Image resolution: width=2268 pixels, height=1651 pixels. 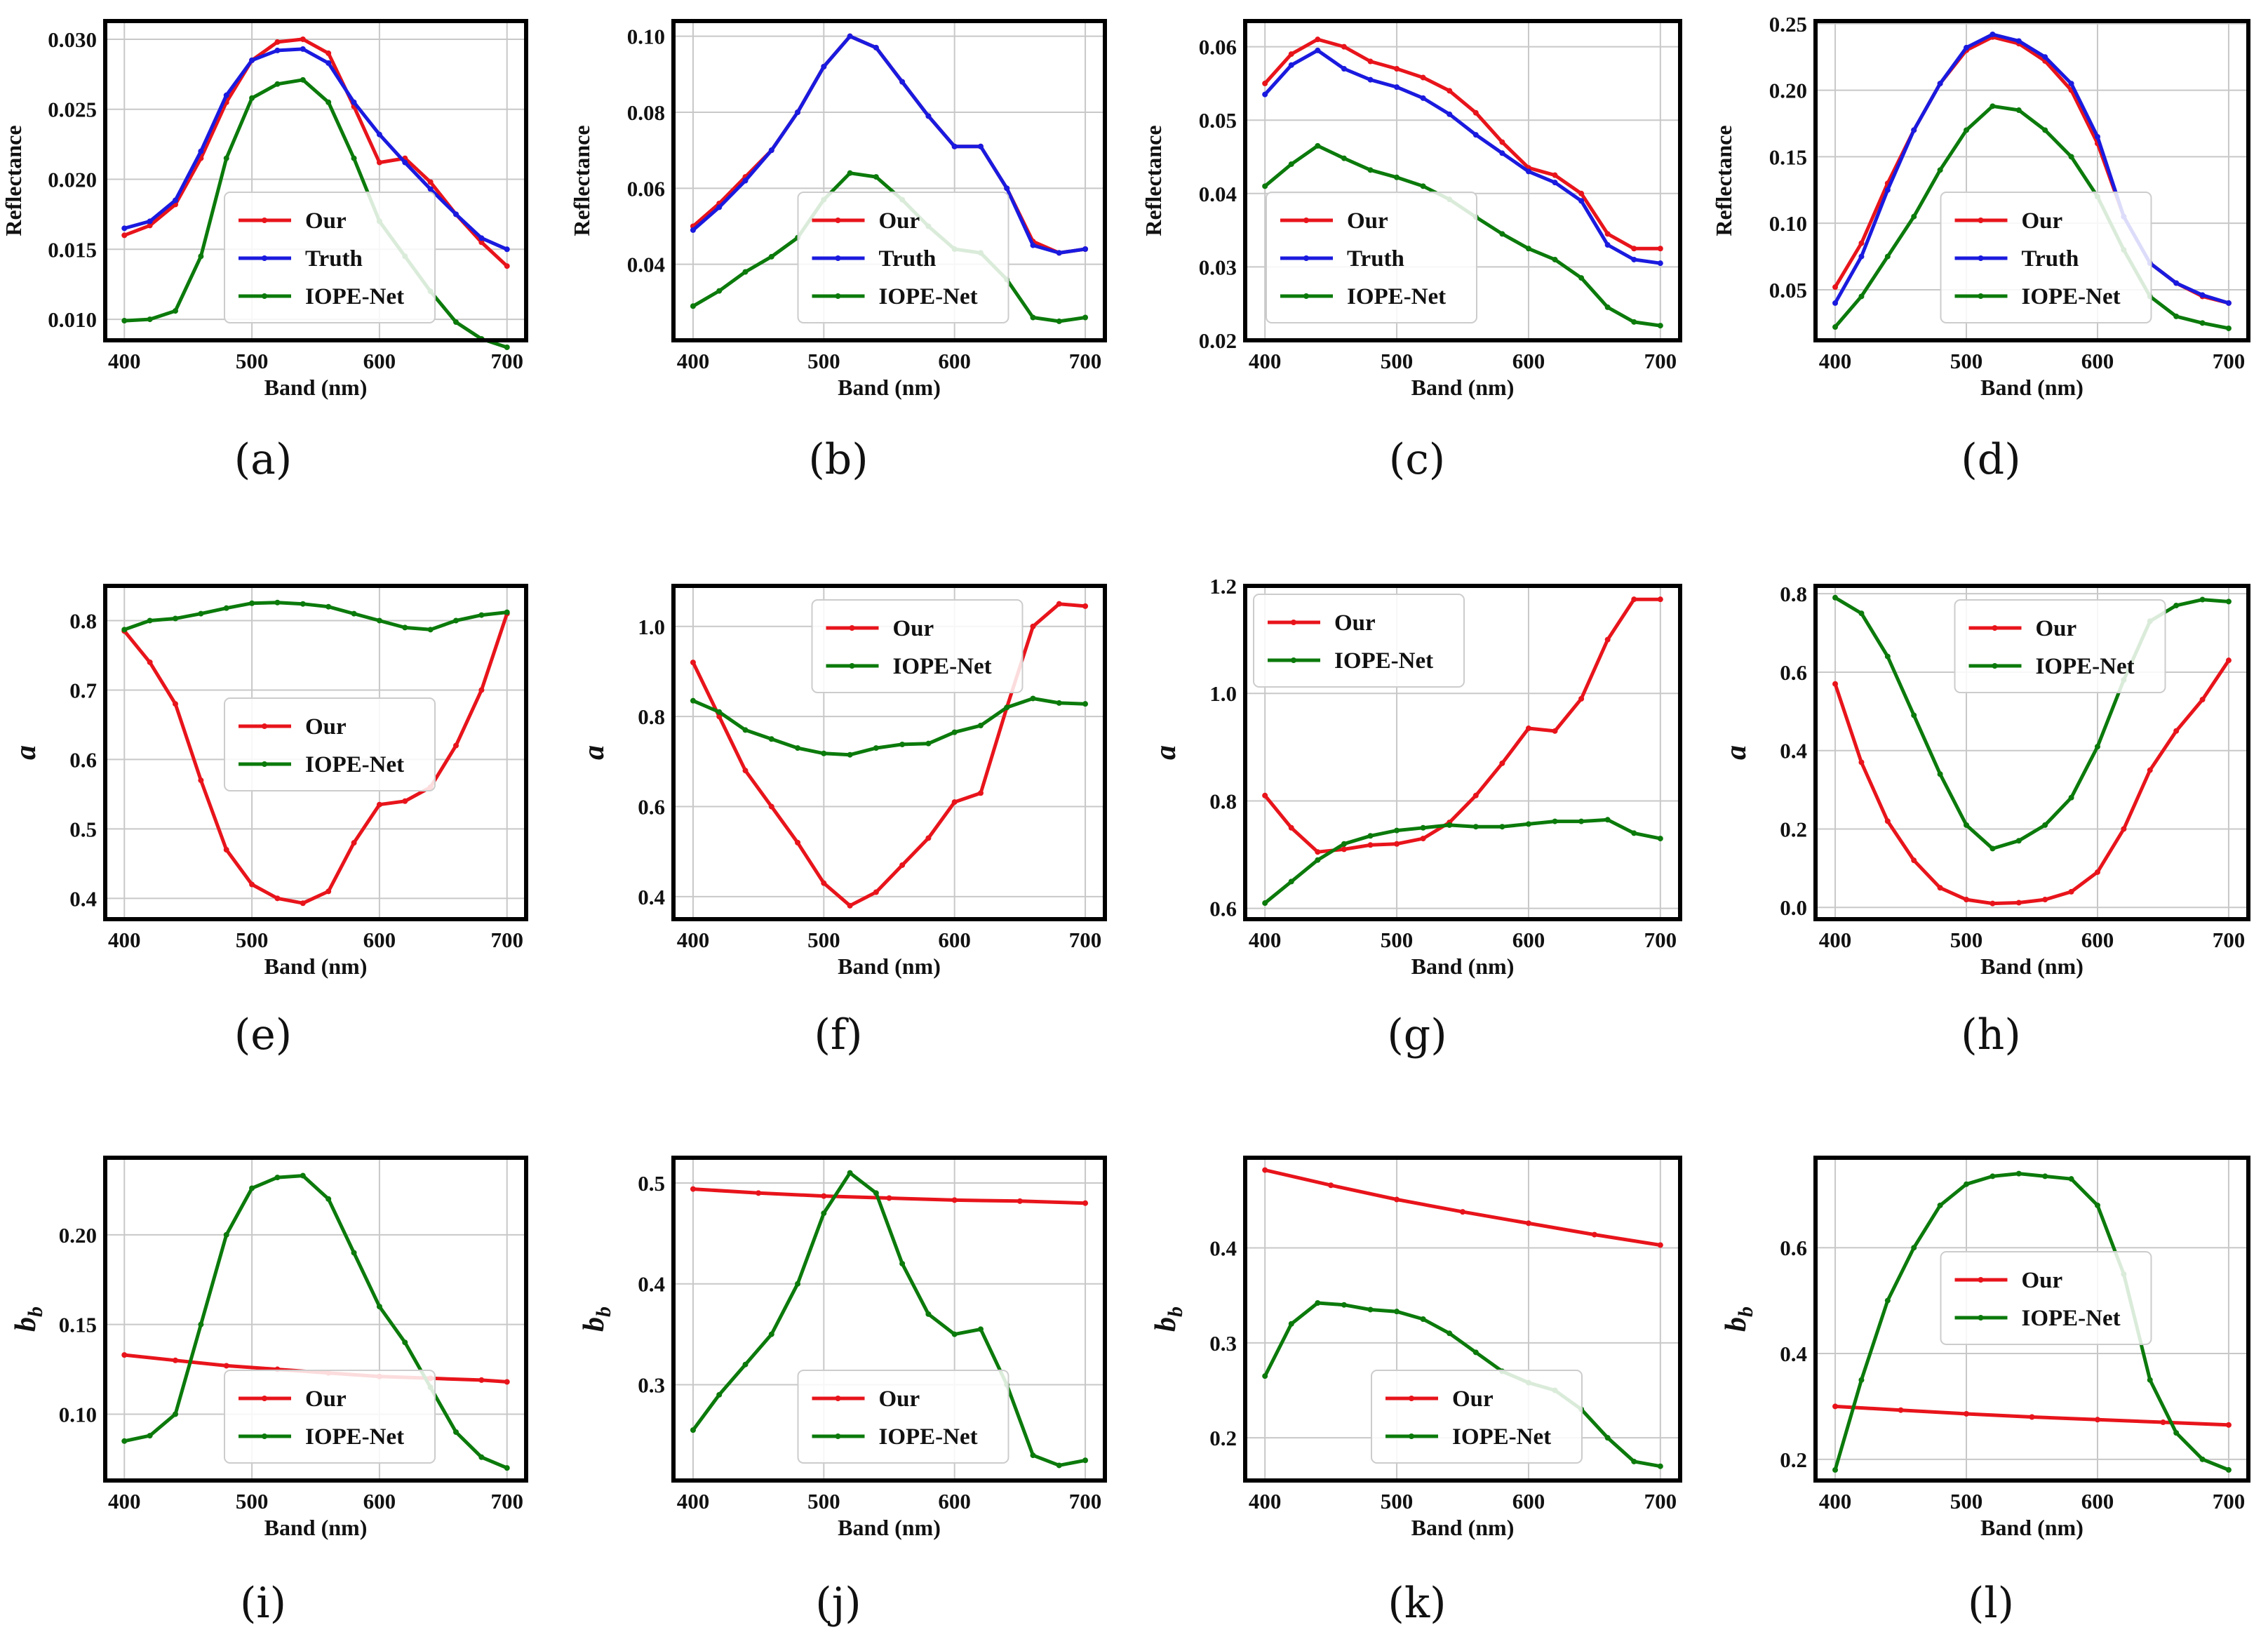 I want to click on y-tick-label: 0.5, so click(x=83, y=829).